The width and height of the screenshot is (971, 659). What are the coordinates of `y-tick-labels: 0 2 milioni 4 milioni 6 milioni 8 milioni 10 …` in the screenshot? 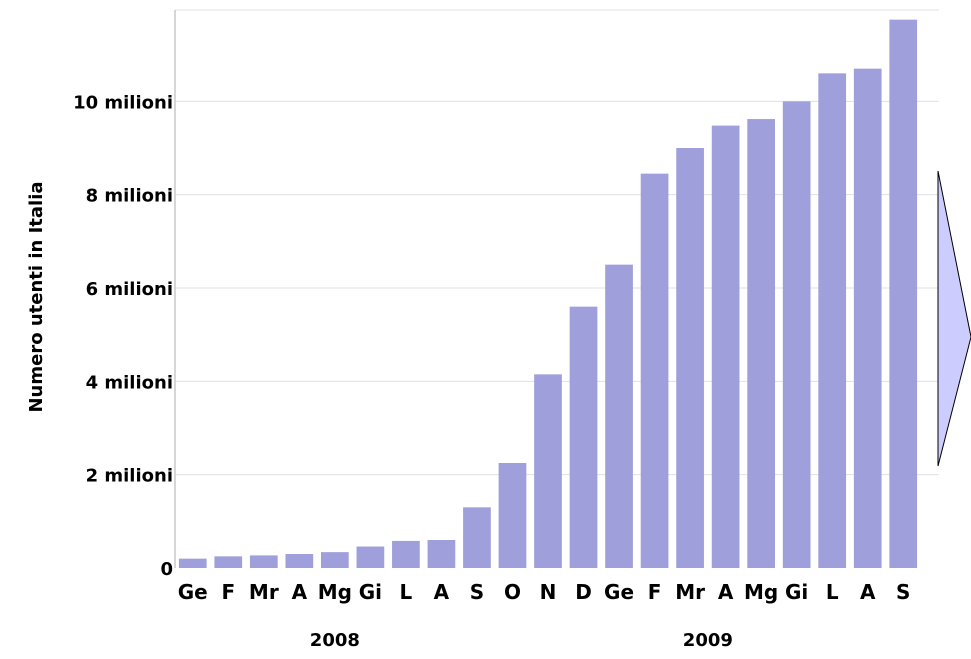 It's located at (123, 336).